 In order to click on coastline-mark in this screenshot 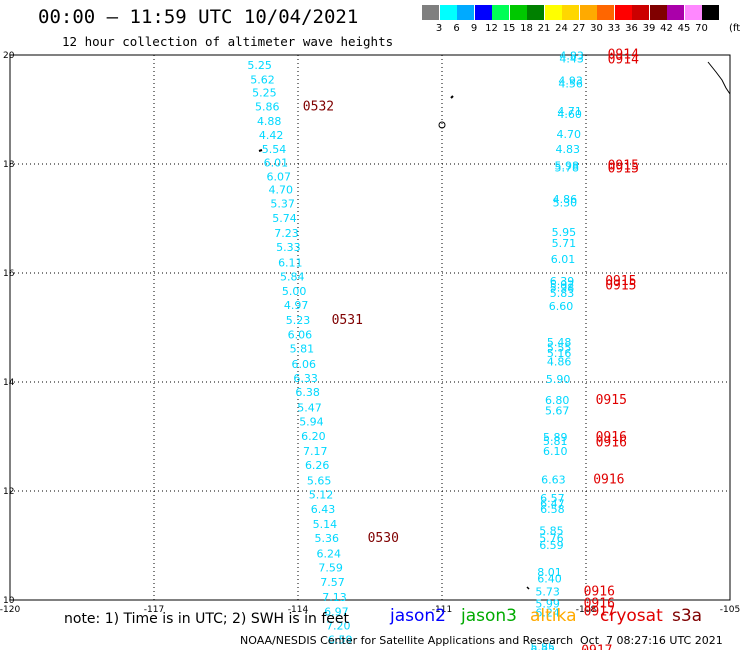, I will do `click(719, 78)`.